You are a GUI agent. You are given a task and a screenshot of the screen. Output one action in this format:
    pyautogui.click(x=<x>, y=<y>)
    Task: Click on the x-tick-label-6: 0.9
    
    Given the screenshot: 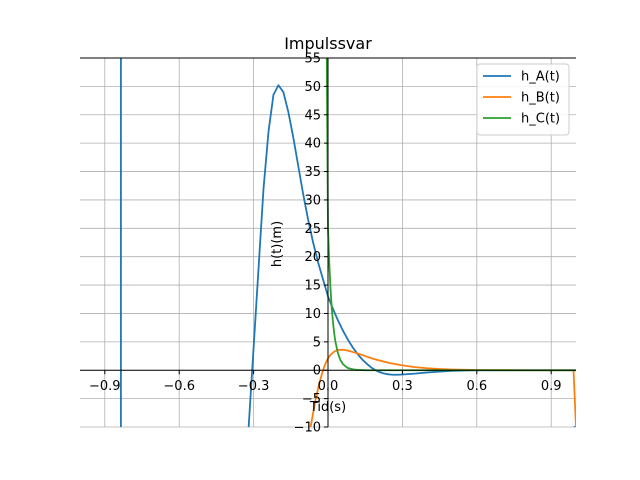 What is the action you would take?
    pyautogui.click(x=551, y=386)
    